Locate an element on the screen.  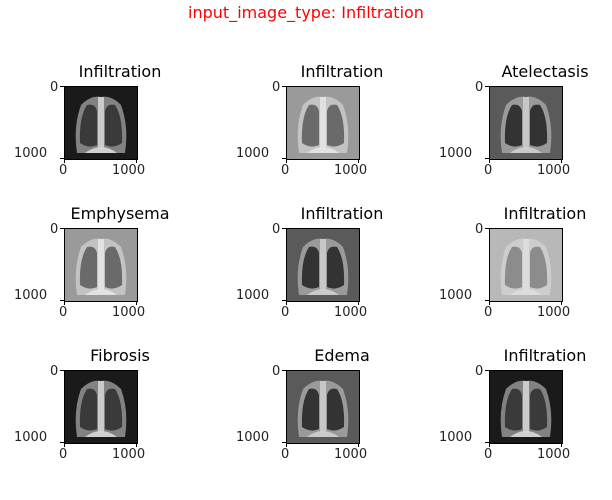
panel-title: Edema is located at coordinates (342, 355).